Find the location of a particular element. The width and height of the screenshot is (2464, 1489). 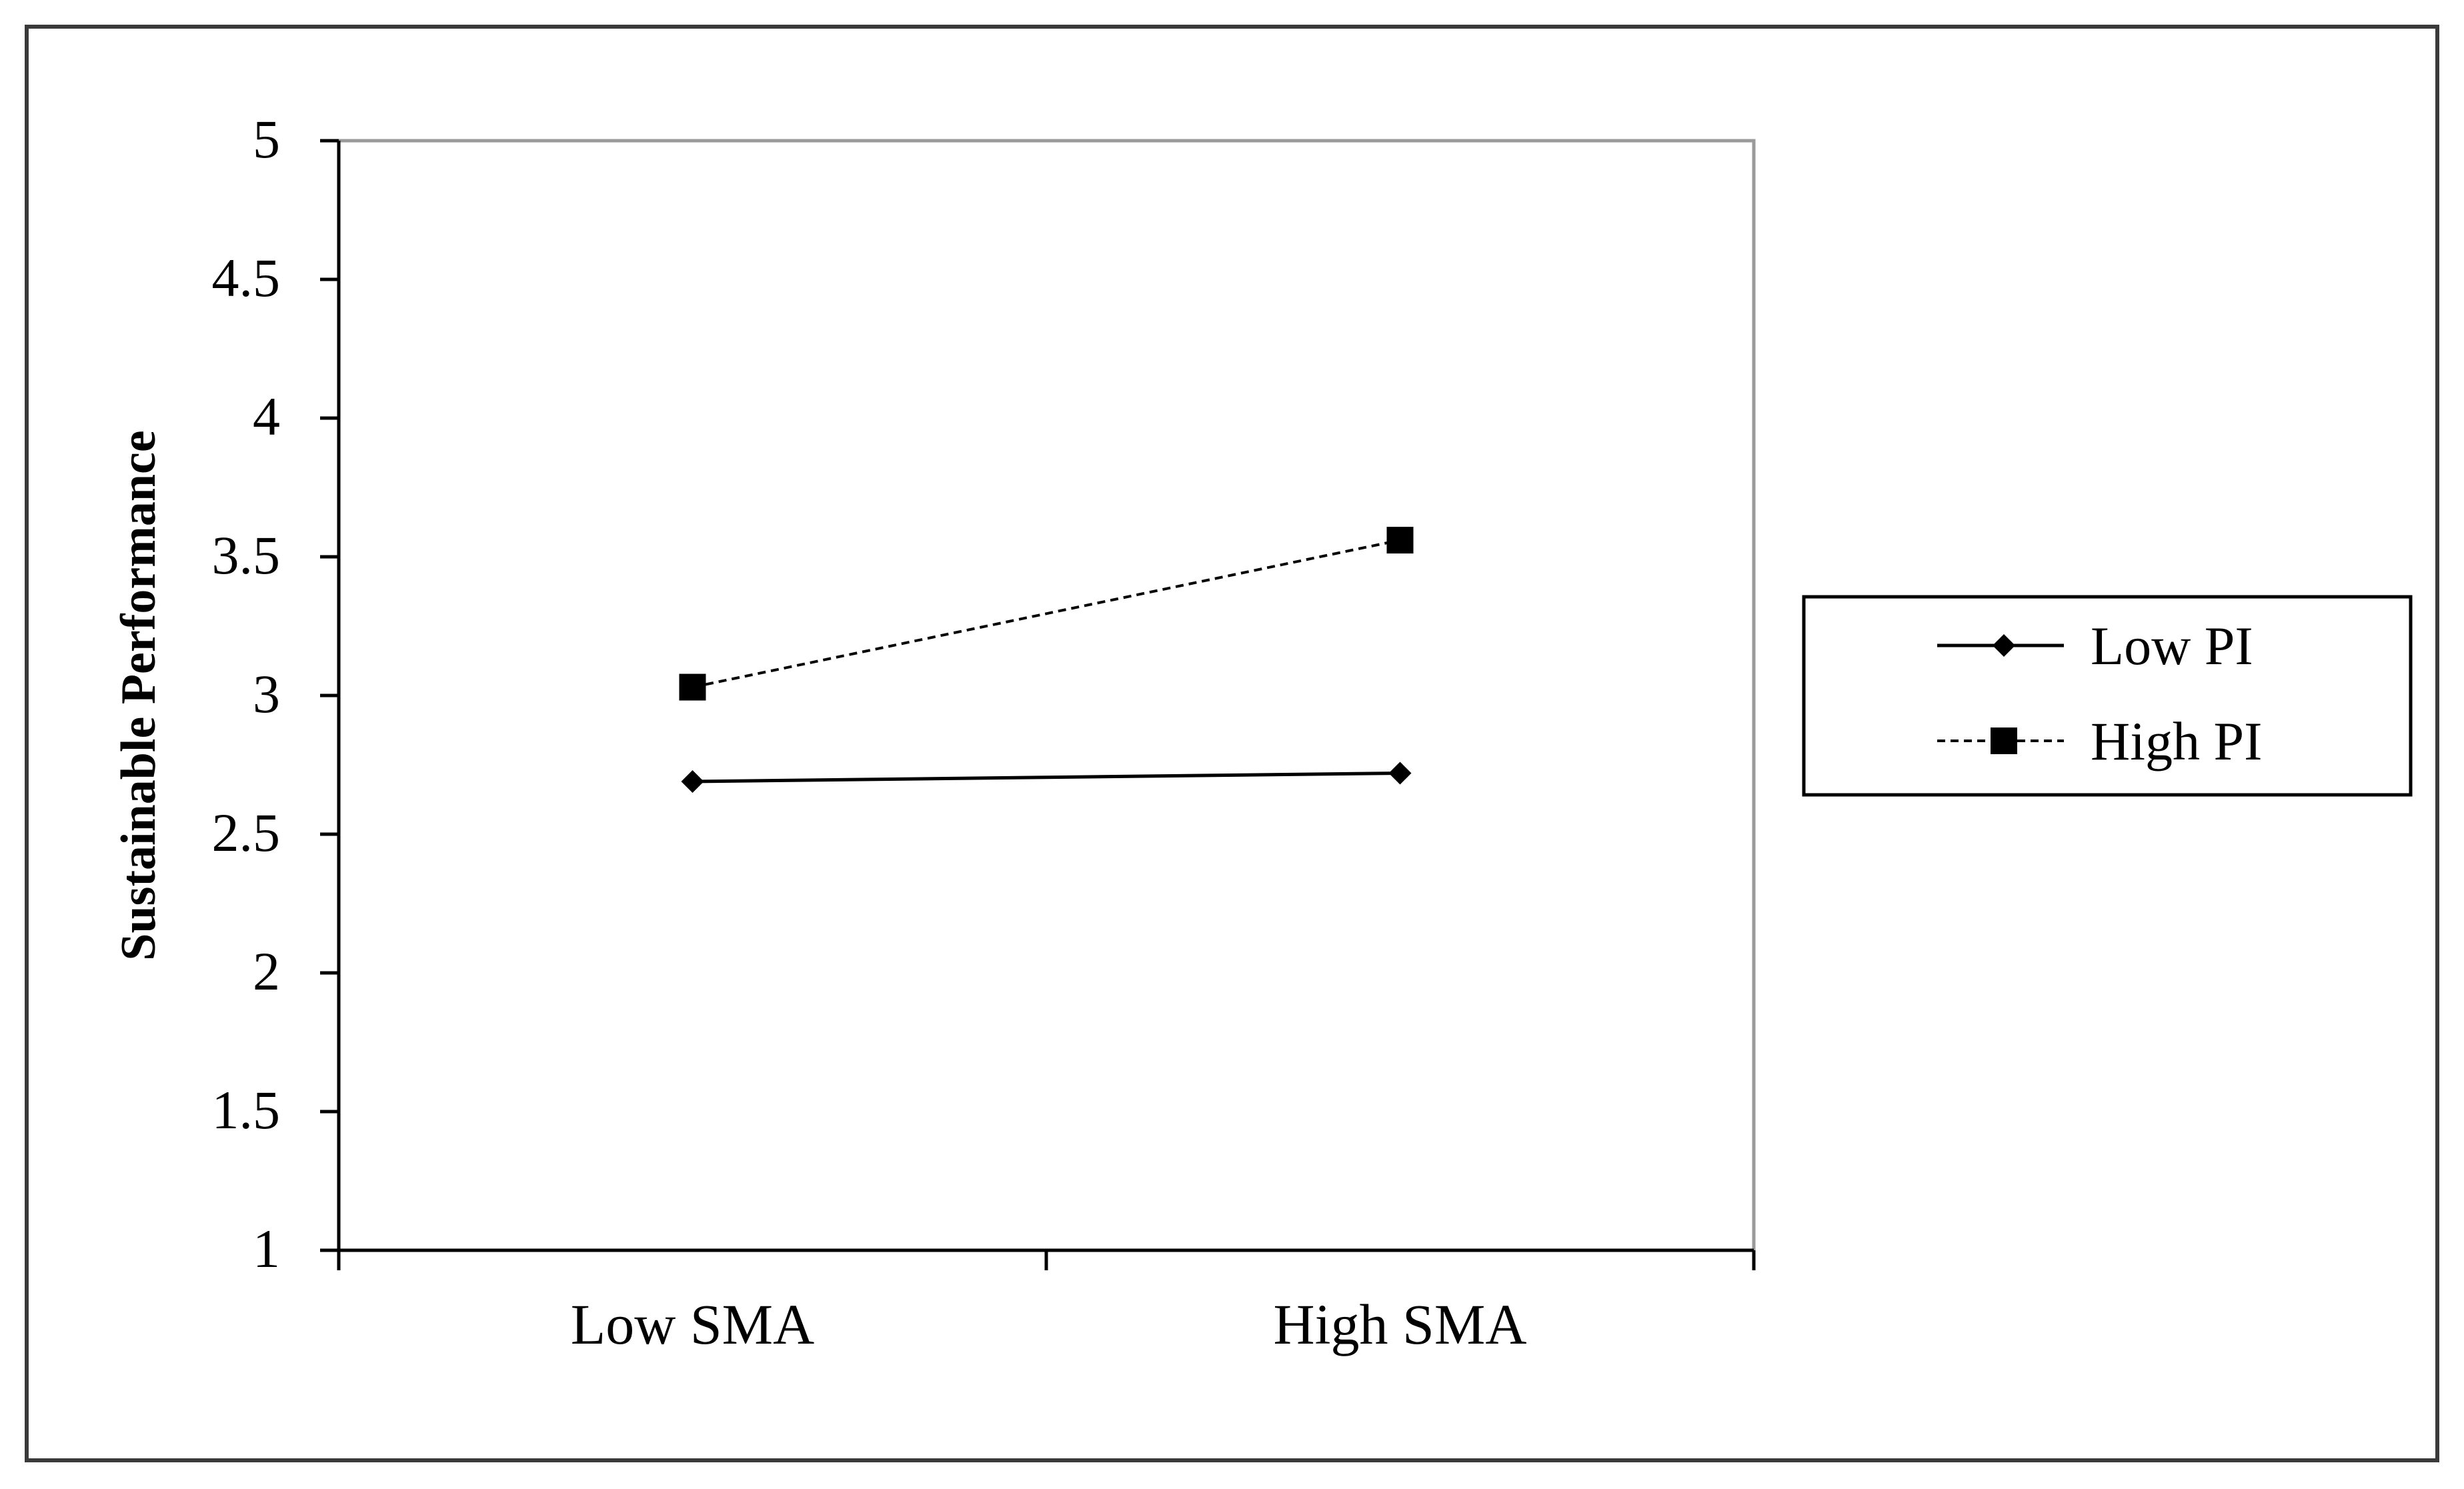

x-category-label: Low SMA is located at coordinates (693, 1324).